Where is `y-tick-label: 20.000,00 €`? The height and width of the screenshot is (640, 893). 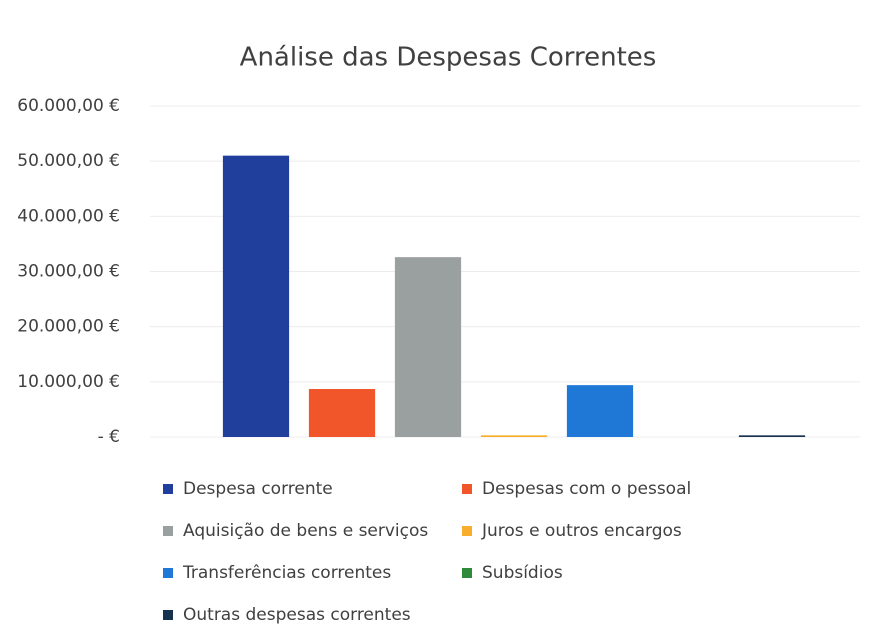 y-tick-label: 20.000,00 € is located at coordinates (68, 327).